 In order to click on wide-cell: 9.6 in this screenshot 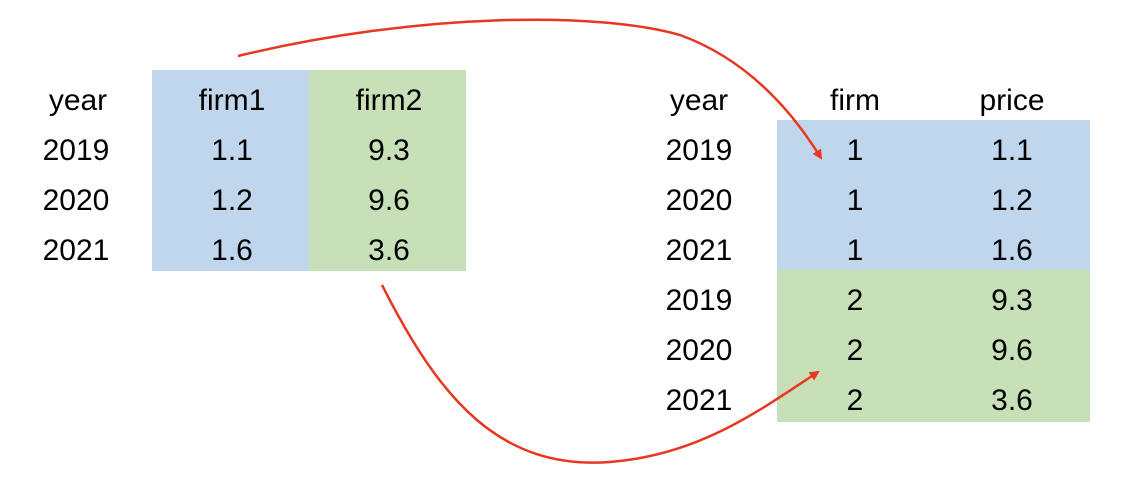, I will do `click(389, 200)`.